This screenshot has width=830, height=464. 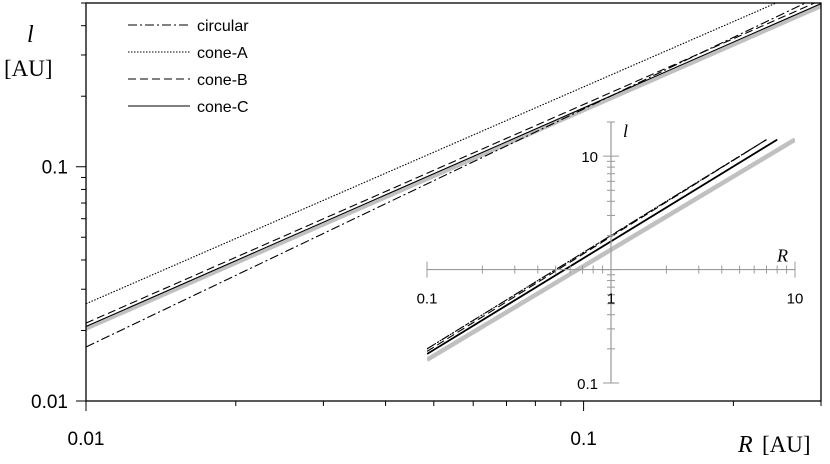 I want to click on y-axis-unit: [AU], so click(x=28, y=68).